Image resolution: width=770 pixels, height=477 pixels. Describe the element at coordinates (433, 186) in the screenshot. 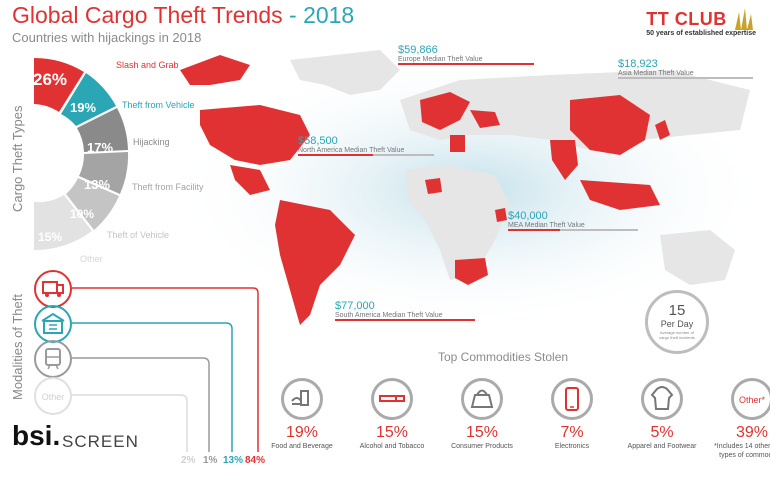

I see `nigeria-shape` at that location.